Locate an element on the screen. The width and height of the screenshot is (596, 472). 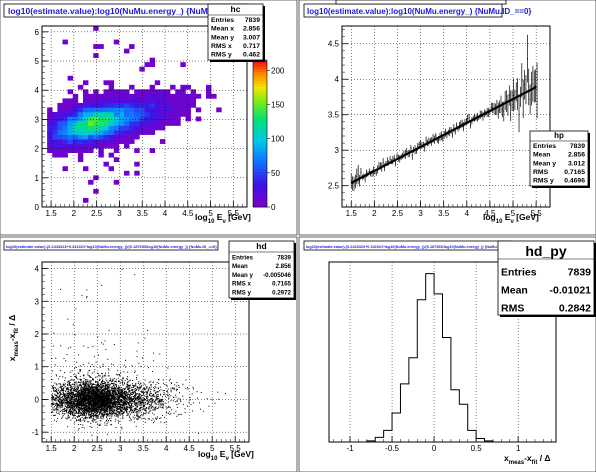
x-tick-label: 3 is located at coordinates (119, 213).